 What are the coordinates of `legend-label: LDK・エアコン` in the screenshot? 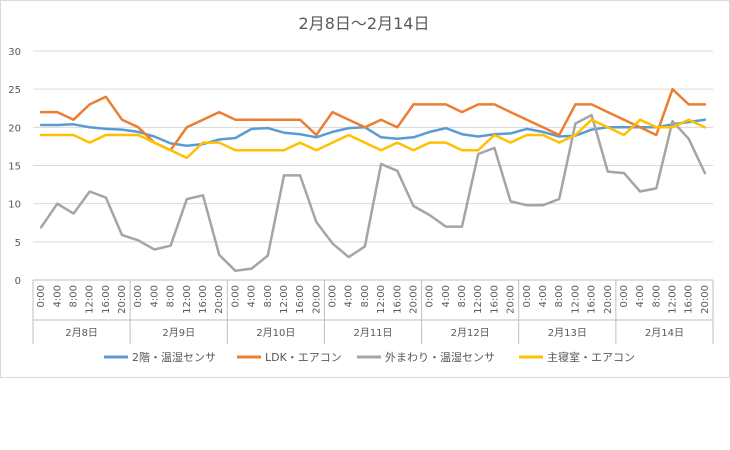 It's located at (303, 357).